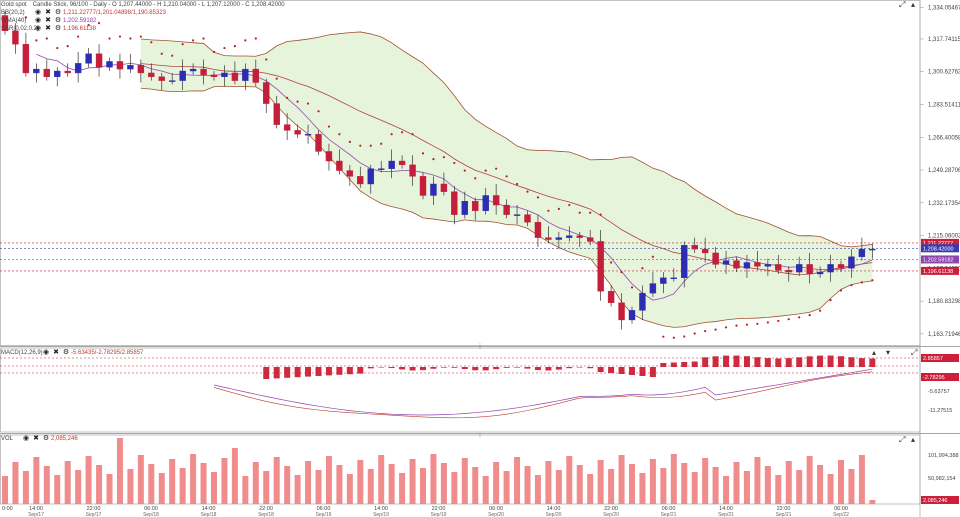  Describe the element at coordinates (381, 514) in the screenshot. I see `x-axis-date-label: Sep/19` at that location.